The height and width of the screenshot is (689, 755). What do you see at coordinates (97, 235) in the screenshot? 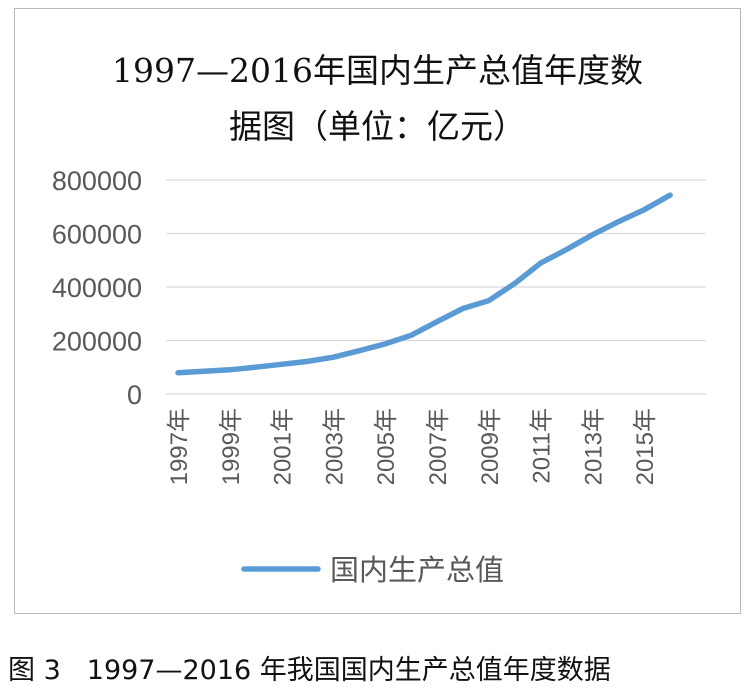
I see `y-tick-label: 600000` at bounding box center [97, 235].